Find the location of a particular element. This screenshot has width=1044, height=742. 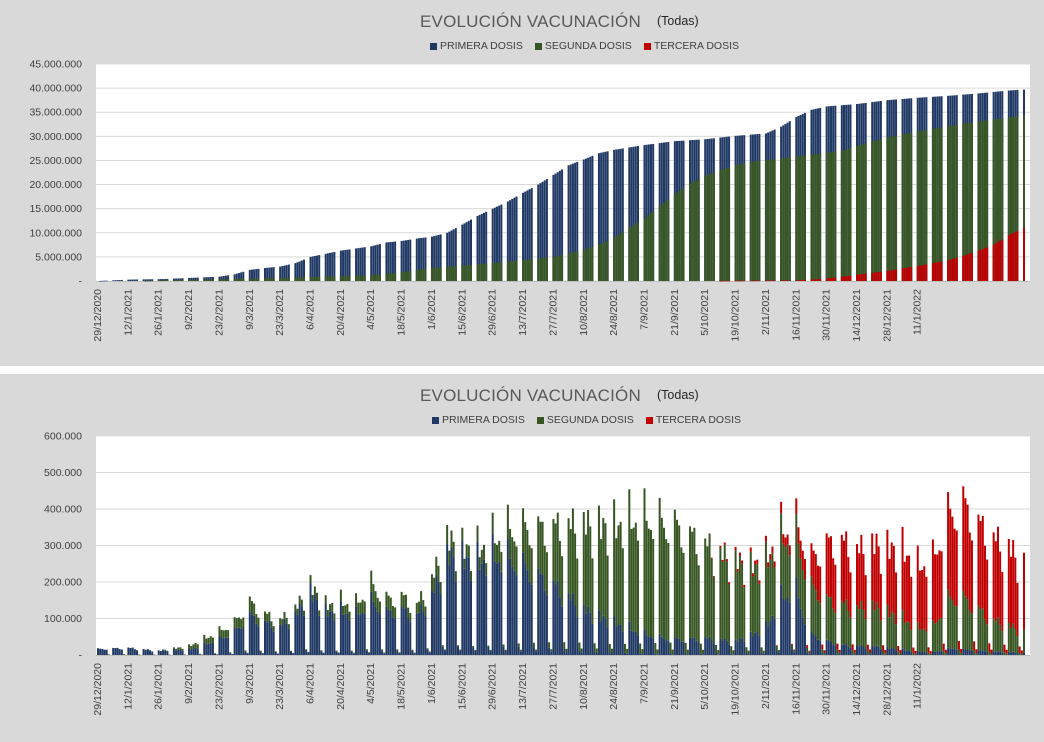

x-tick-label: 18/5/2021 is located at coordinates (402, 686).